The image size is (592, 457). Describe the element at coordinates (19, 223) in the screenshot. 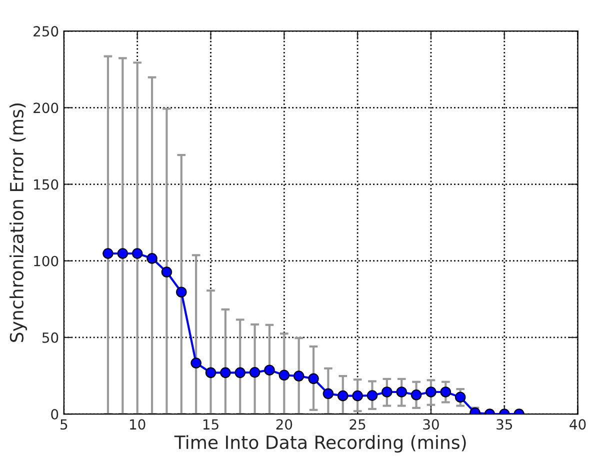

I see `y-axis-title: Synchronization Error (ms)` at that location.